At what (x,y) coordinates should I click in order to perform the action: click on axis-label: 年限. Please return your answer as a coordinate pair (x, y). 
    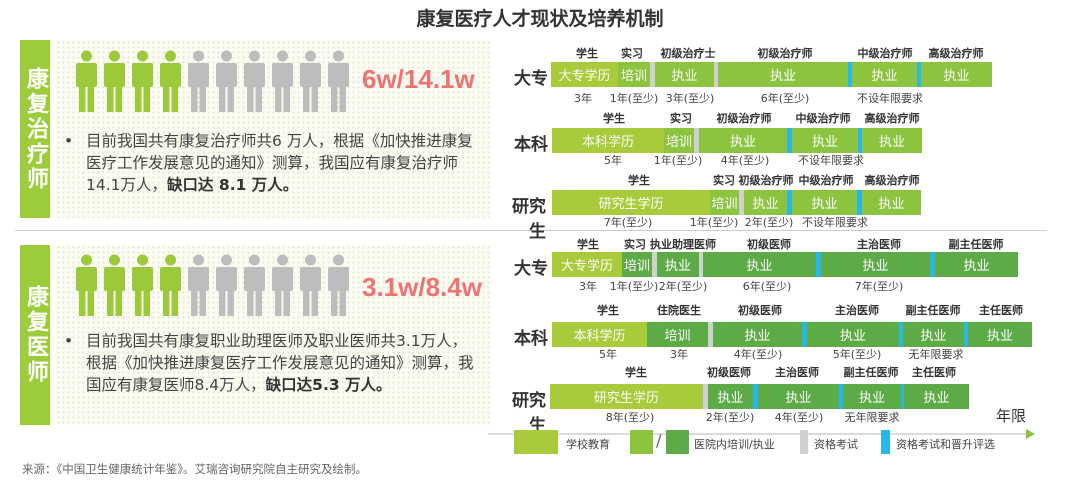
    Looking at the image, I should click on (1011, 416).